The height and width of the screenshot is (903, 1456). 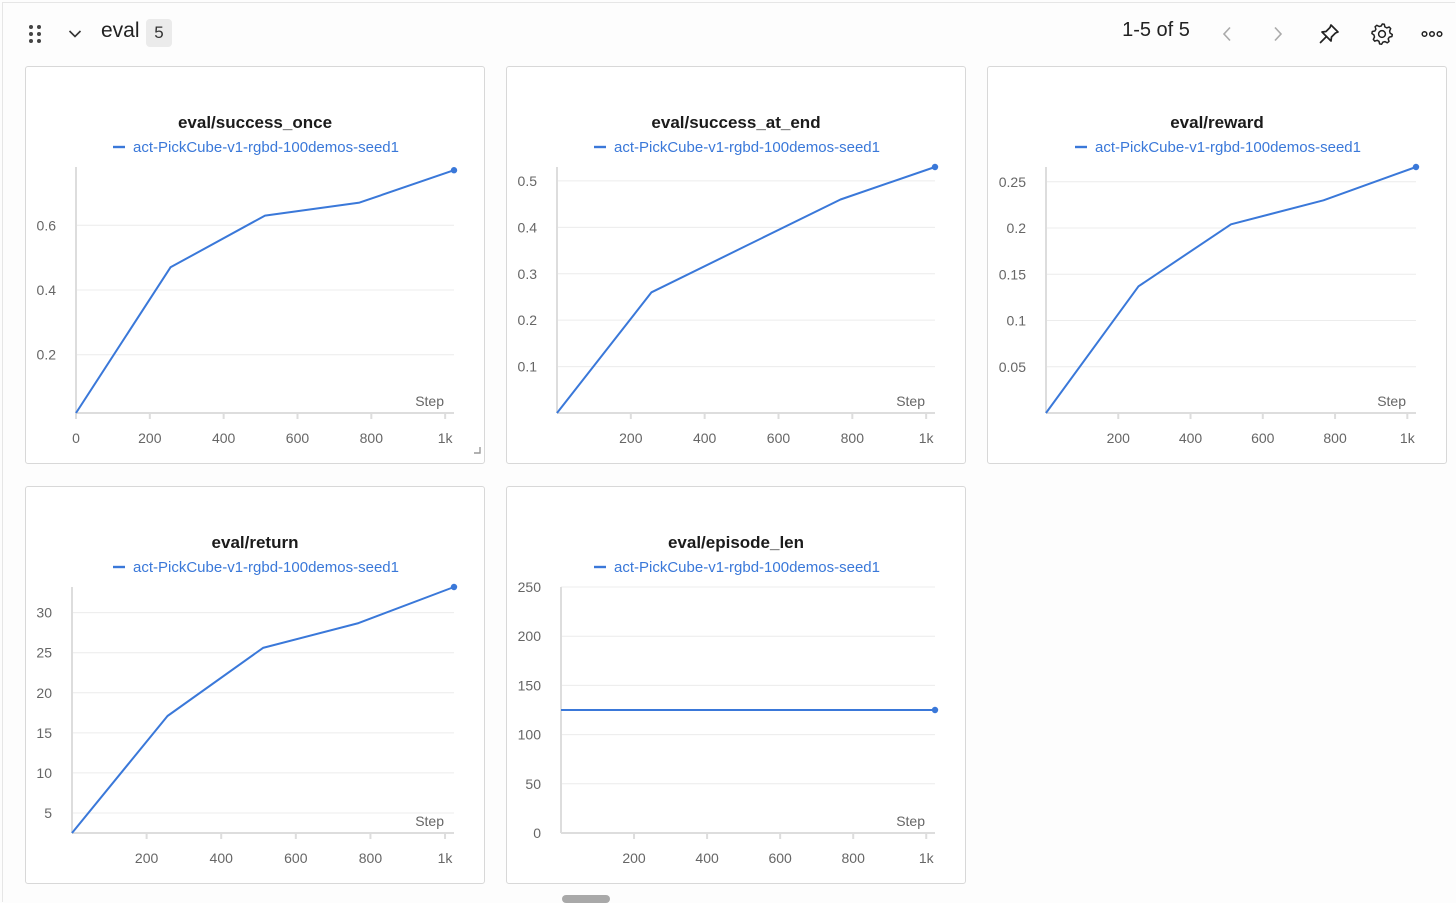 I want to click on y-tick-label: 10, so click(x=44, y=773).